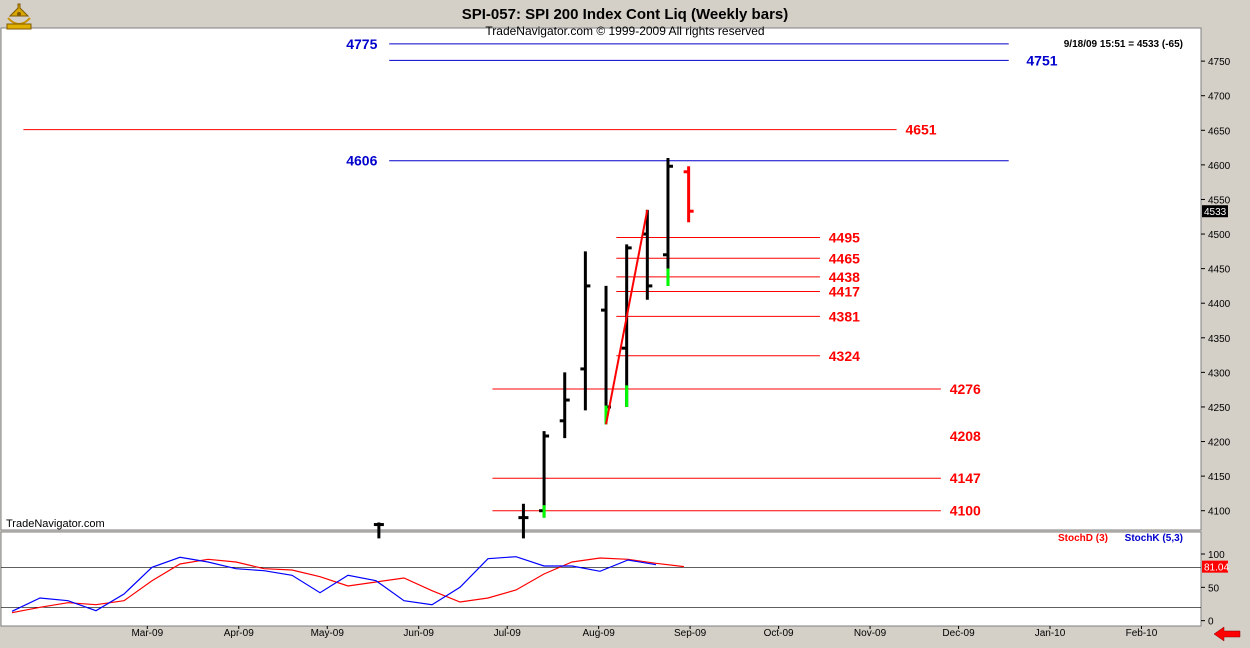 Image resolution: width=1250 pixels, height=648 pixels. Describe the element at coordinates (1219, 408) in the screenshot. I see `price-tick-label: 4250` at that location.